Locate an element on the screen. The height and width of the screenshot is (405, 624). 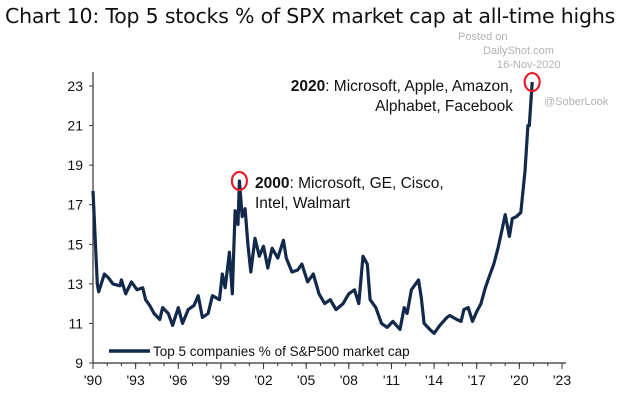
x-tick-label: '14 is located at coordinates (434, 380).